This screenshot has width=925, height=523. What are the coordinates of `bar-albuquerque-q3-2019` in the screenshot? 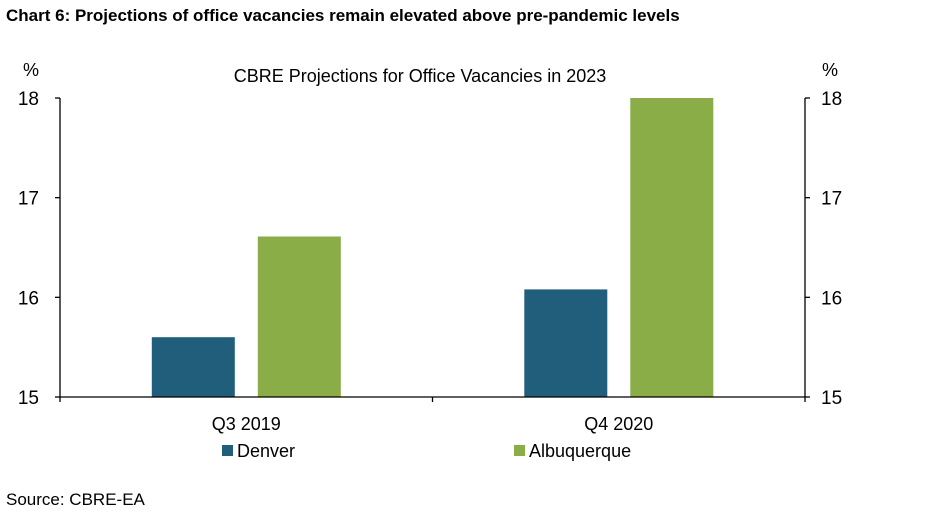 It's located at (299, 316).